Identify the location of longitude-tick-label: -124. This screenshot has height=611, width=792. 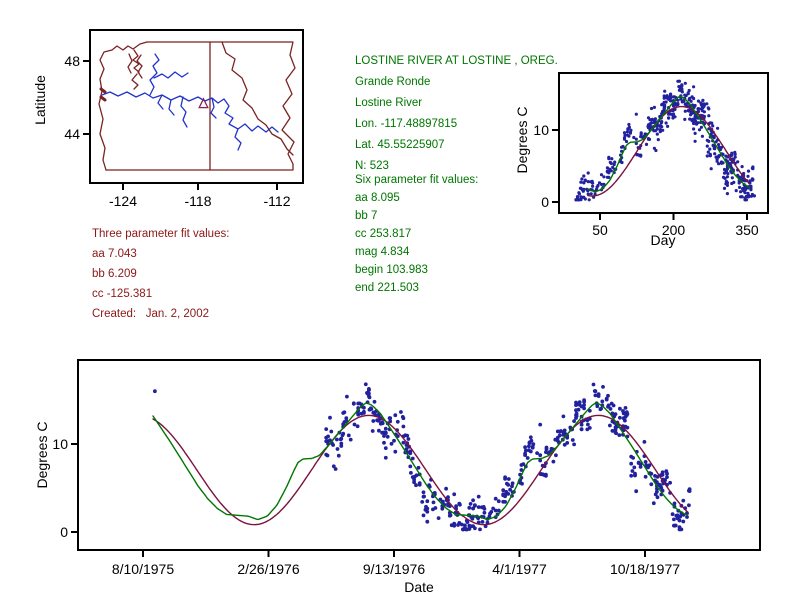
(123, 201).